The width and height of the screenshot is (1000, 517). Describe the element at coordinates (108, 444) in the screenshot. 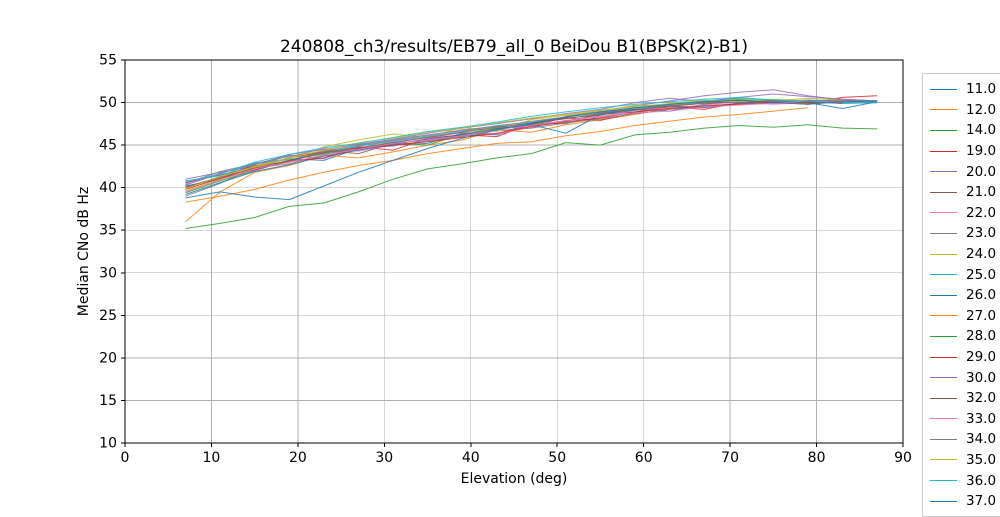

I see `y-tick-label: 10` at that location.